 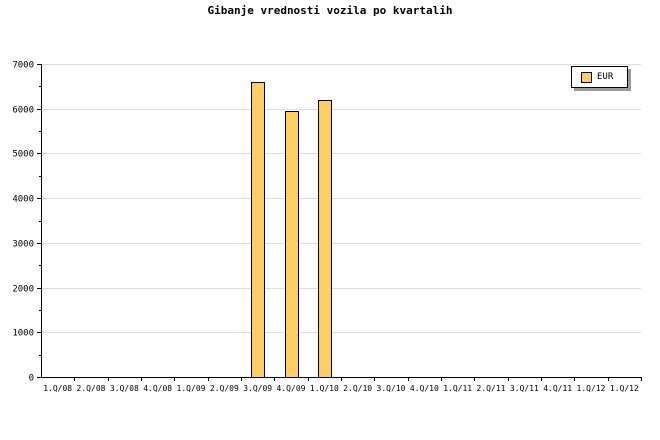 What do you see at coordinates (23, 290) in the screenshot?
I see `y-tick-label: 2000` at bounding box center [23, 290].